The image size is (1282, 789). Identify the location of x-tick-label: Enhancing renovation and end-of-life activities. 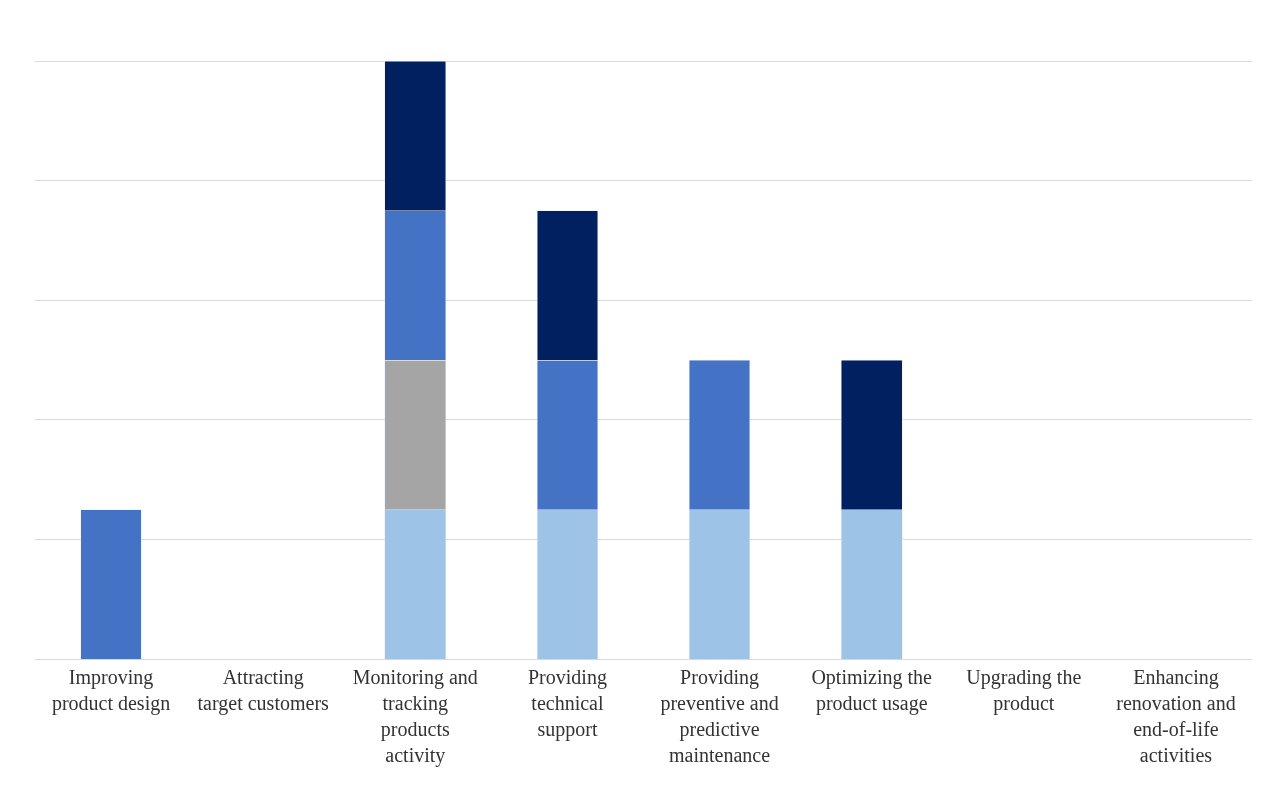
(1176, 716).